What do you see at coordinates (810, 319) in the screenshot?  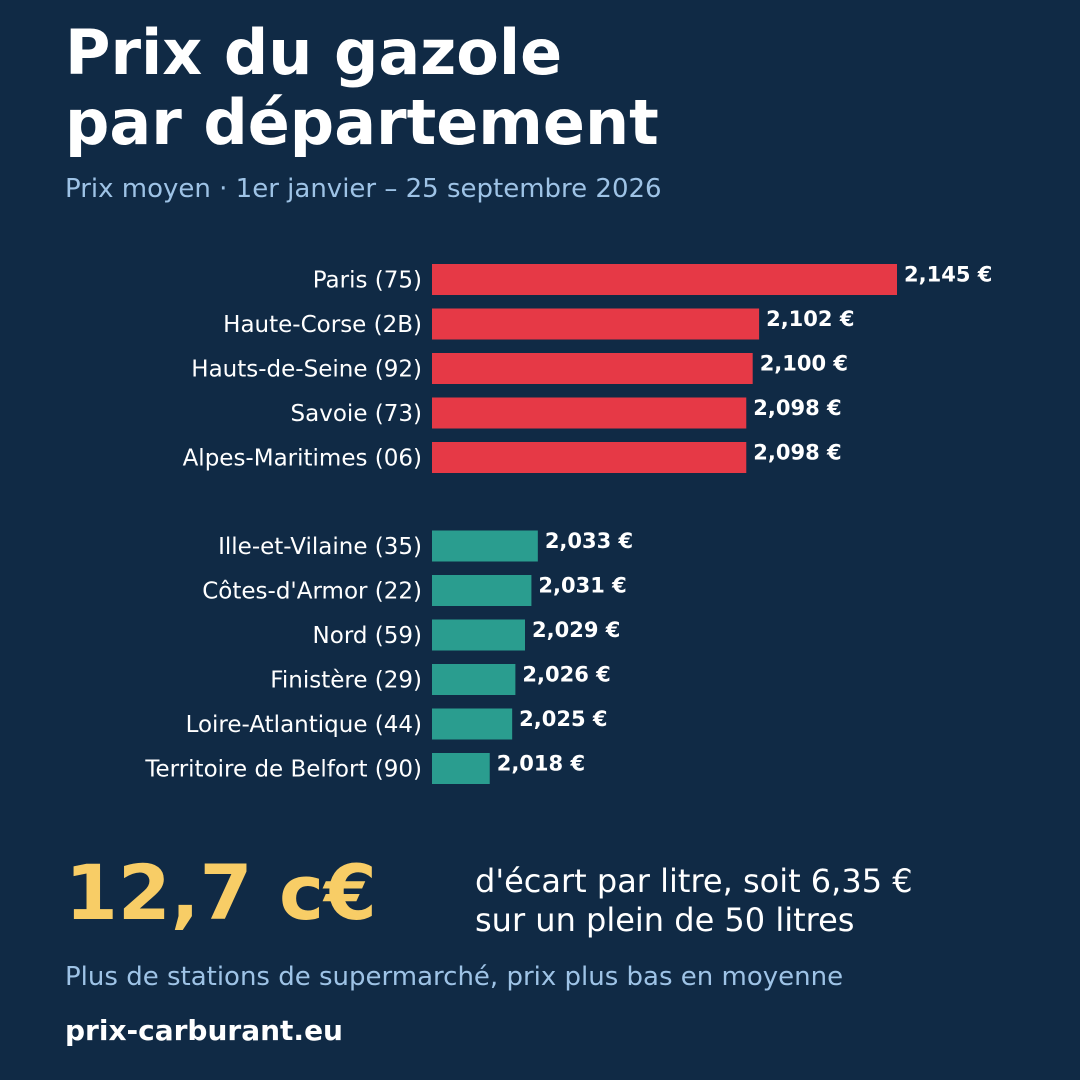 I see `value-label: 2,102 €` at bounding box center [810, 319].